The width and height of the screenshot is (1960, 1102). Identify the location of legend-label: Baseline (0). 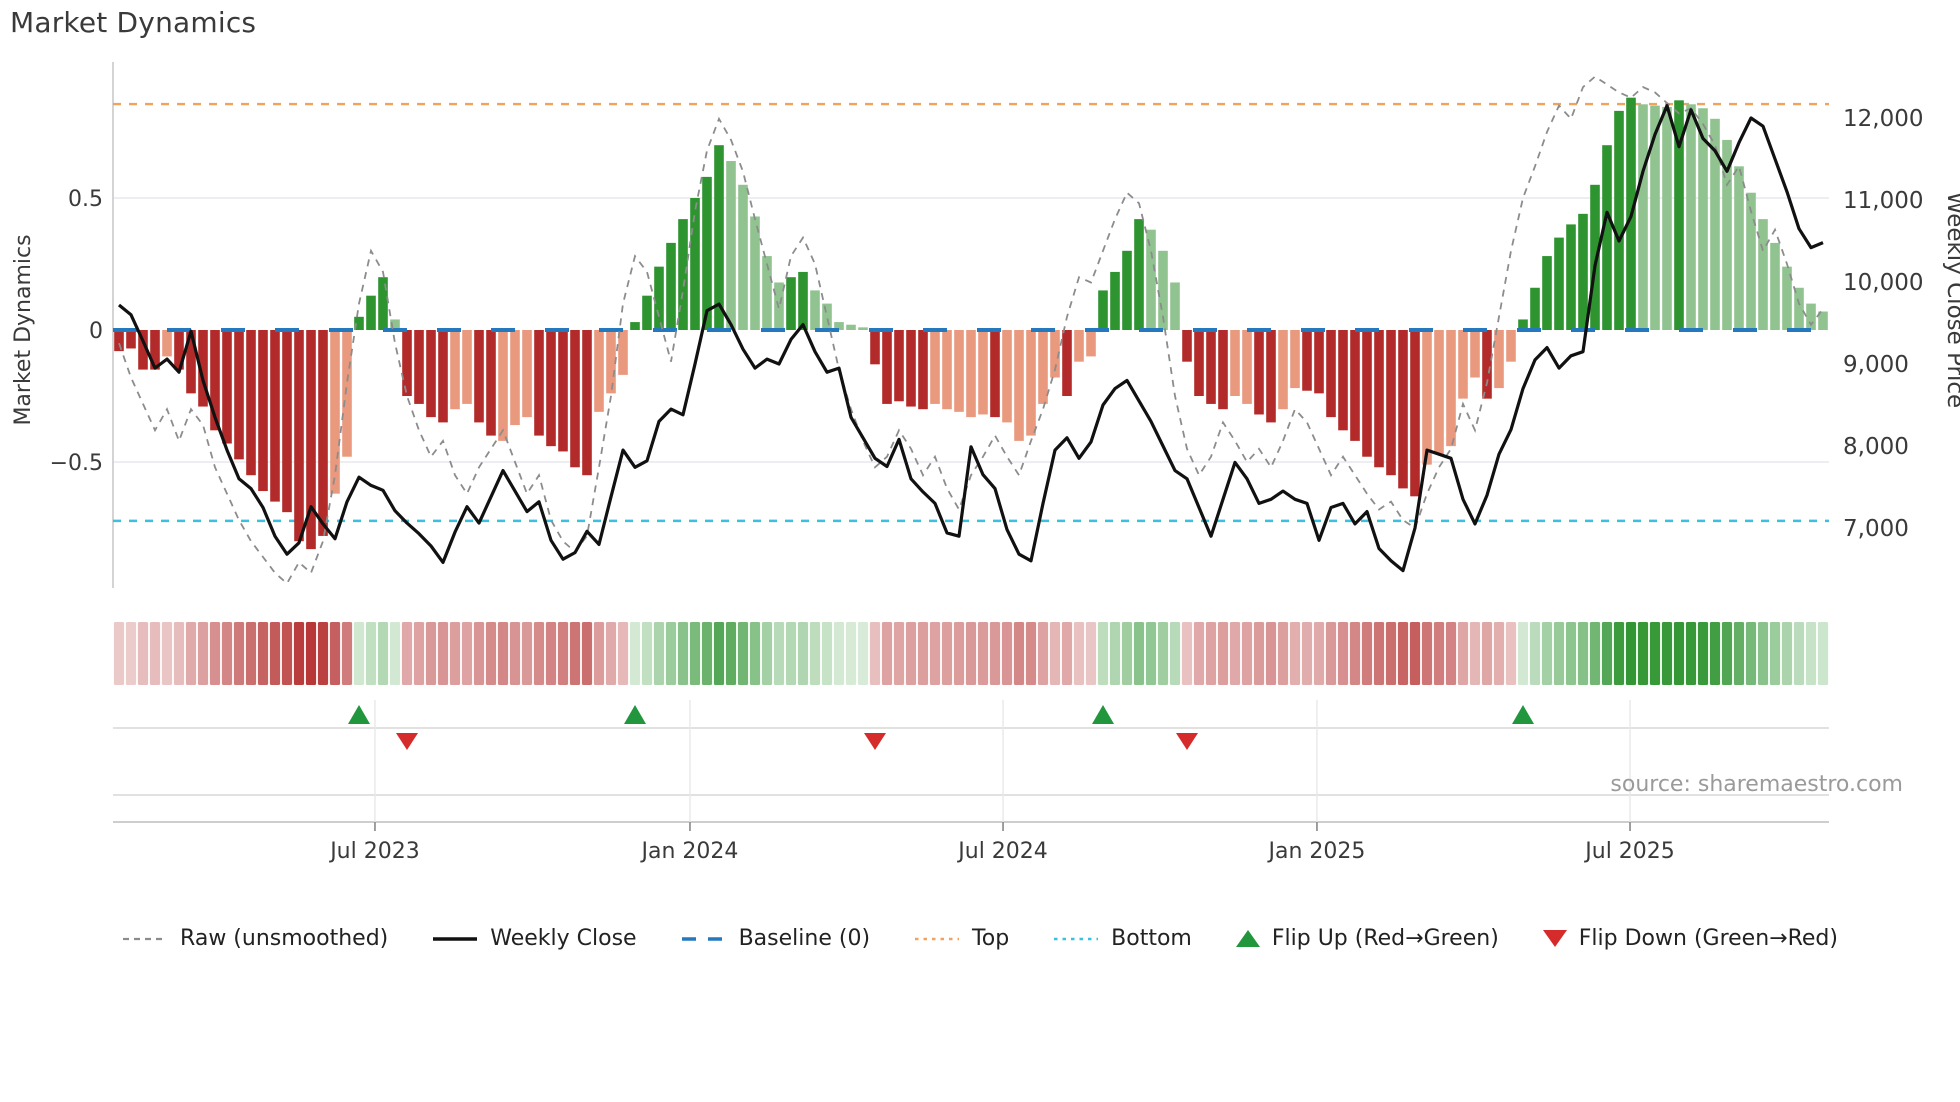
(804, 938).